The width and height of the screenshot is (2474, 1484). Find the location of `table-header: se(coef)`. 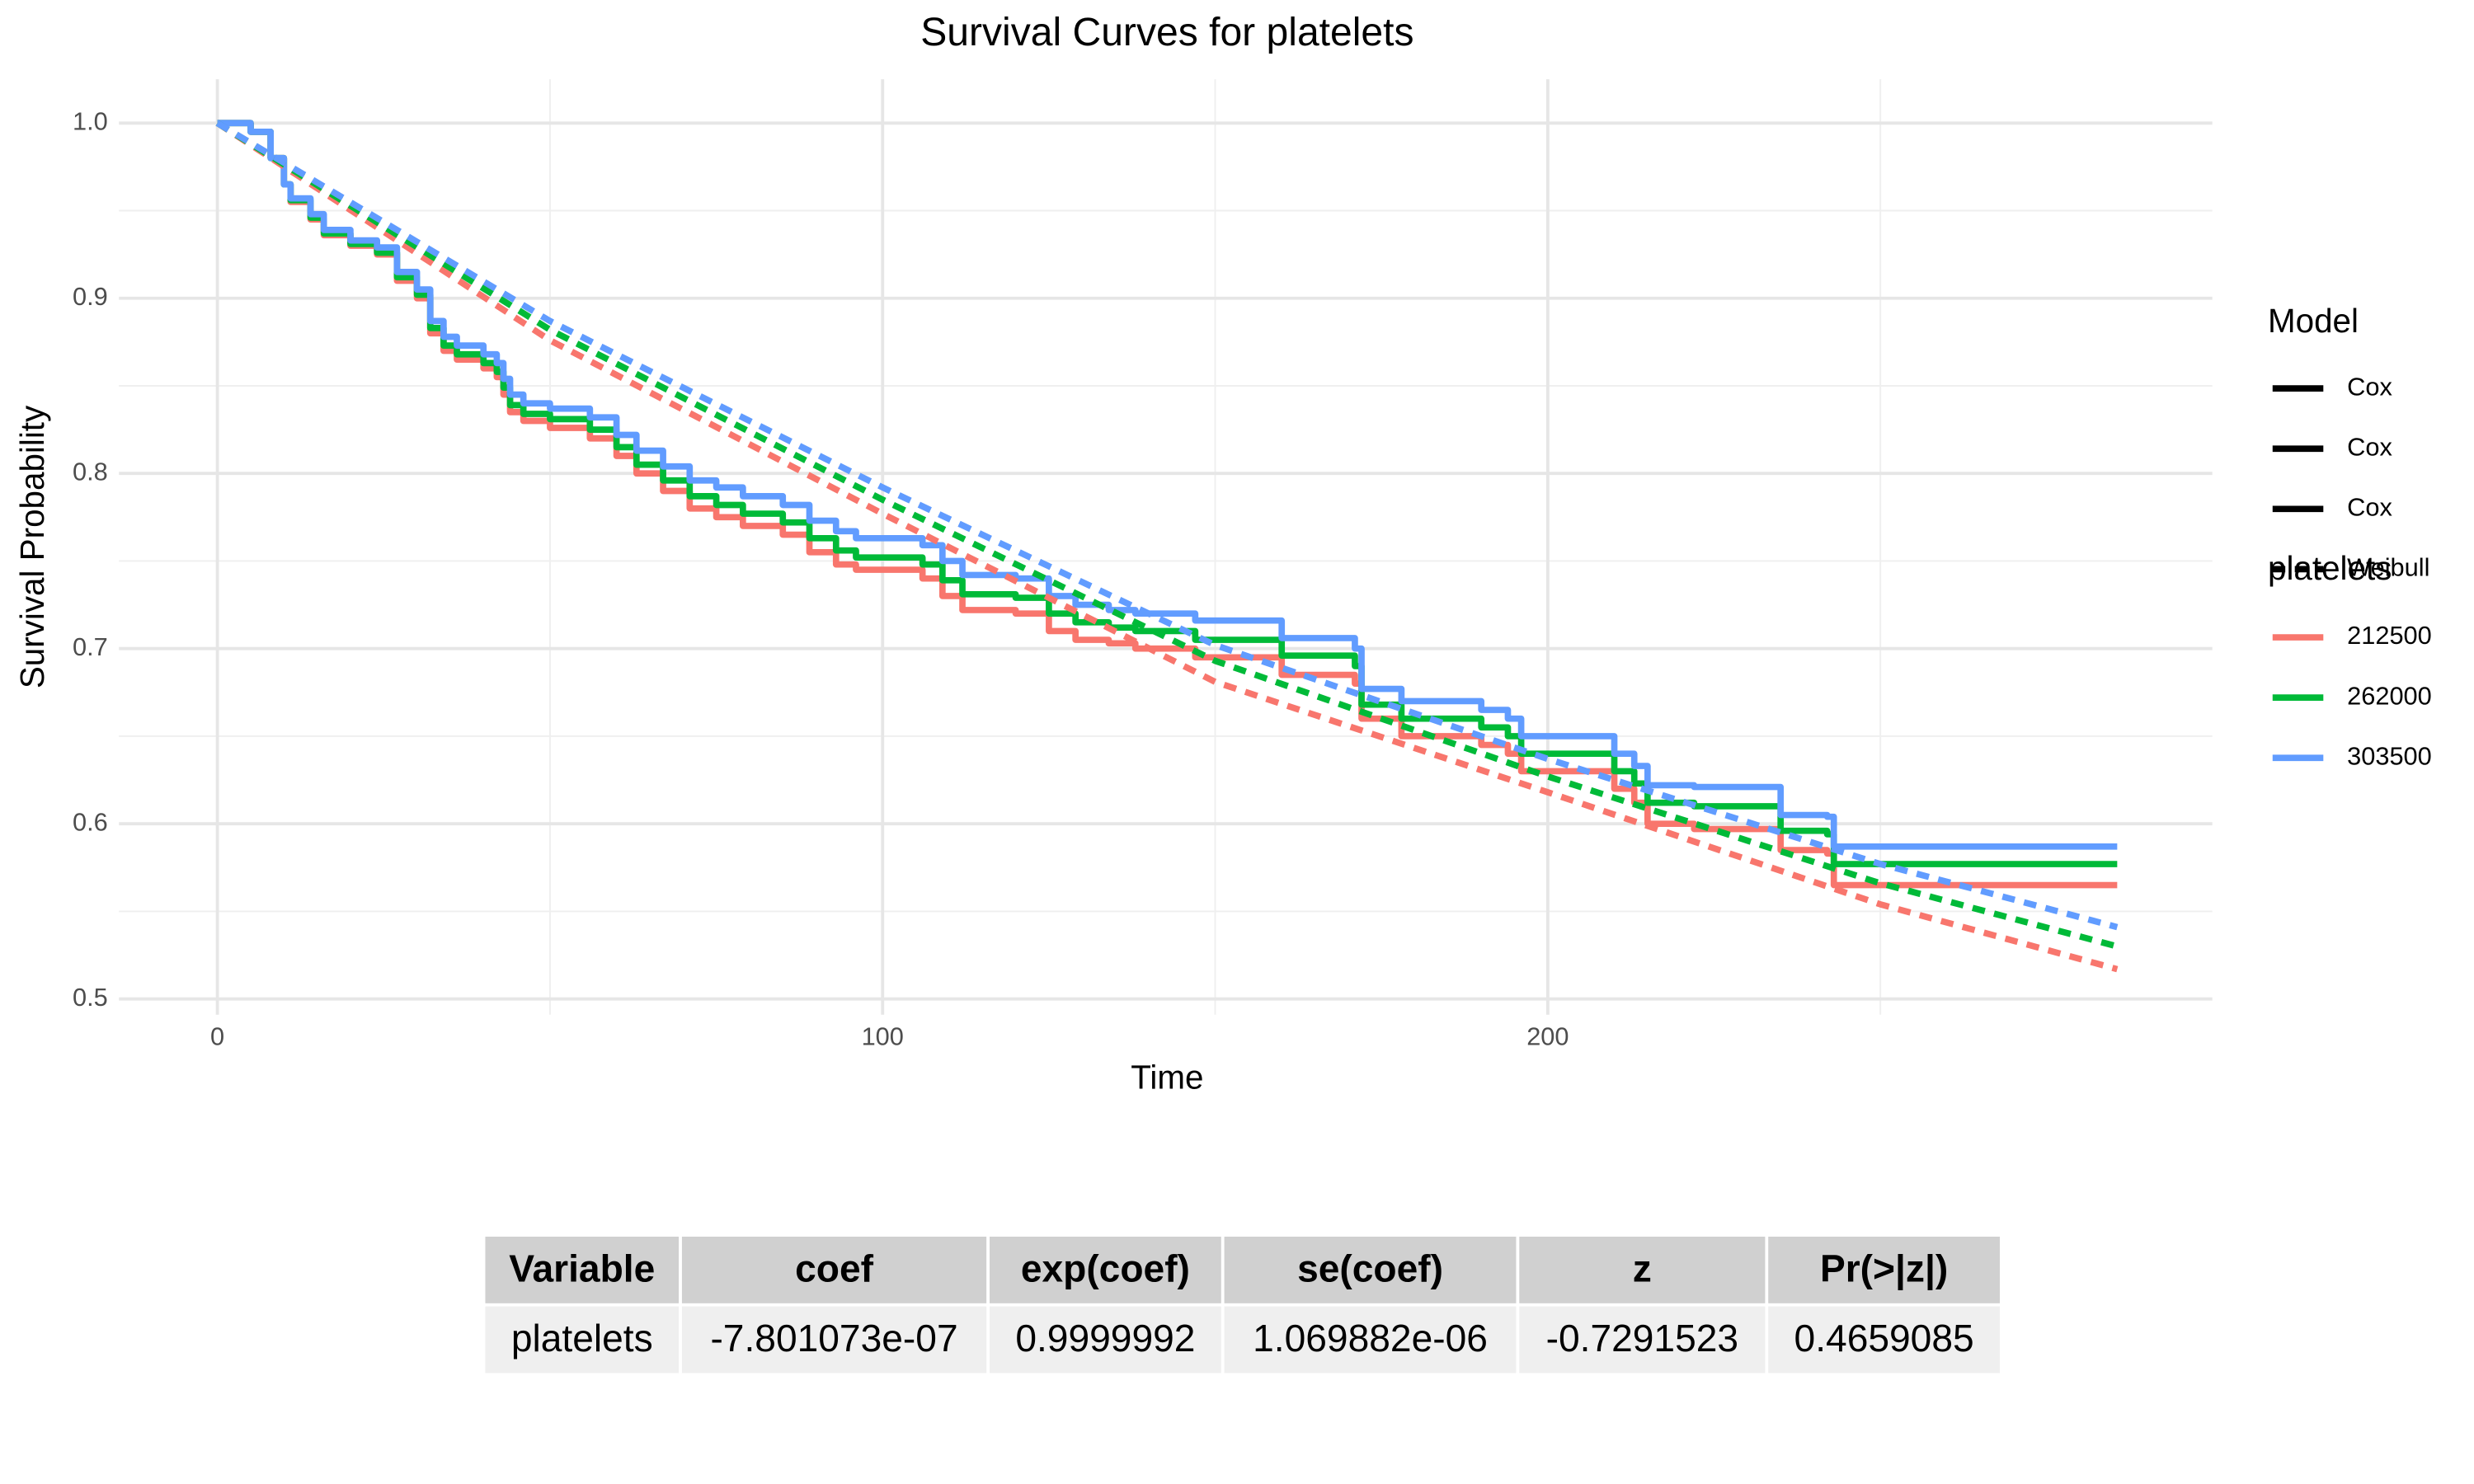

table-header: se(coef) is located at coordinates (1370, 1268).